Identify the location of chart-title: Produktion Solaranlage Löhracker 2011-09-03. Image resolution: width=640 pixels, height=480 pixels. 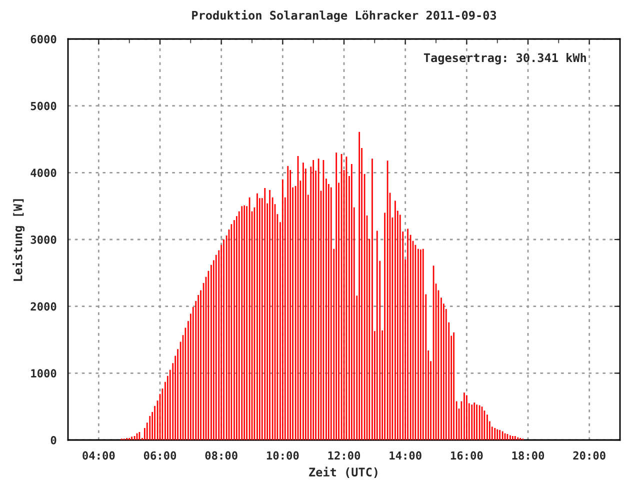
(344, 16).